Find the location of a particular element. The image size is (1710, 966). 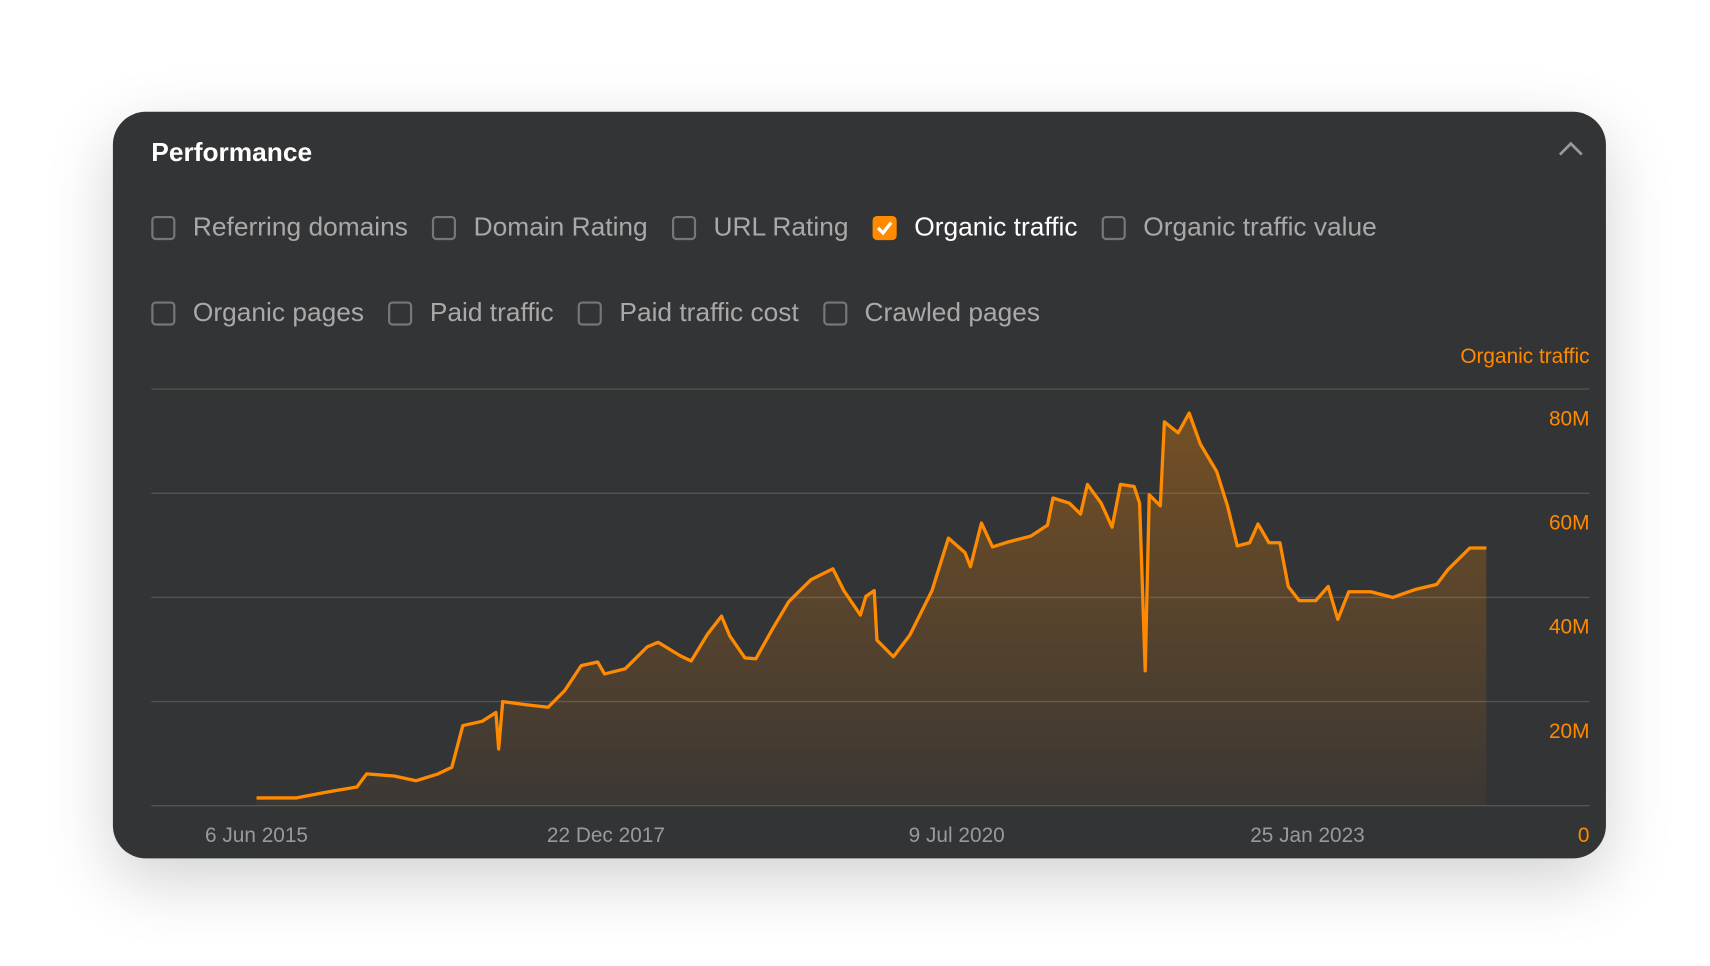

y-tick-label: 80M is located at coordinates (1569, 418).